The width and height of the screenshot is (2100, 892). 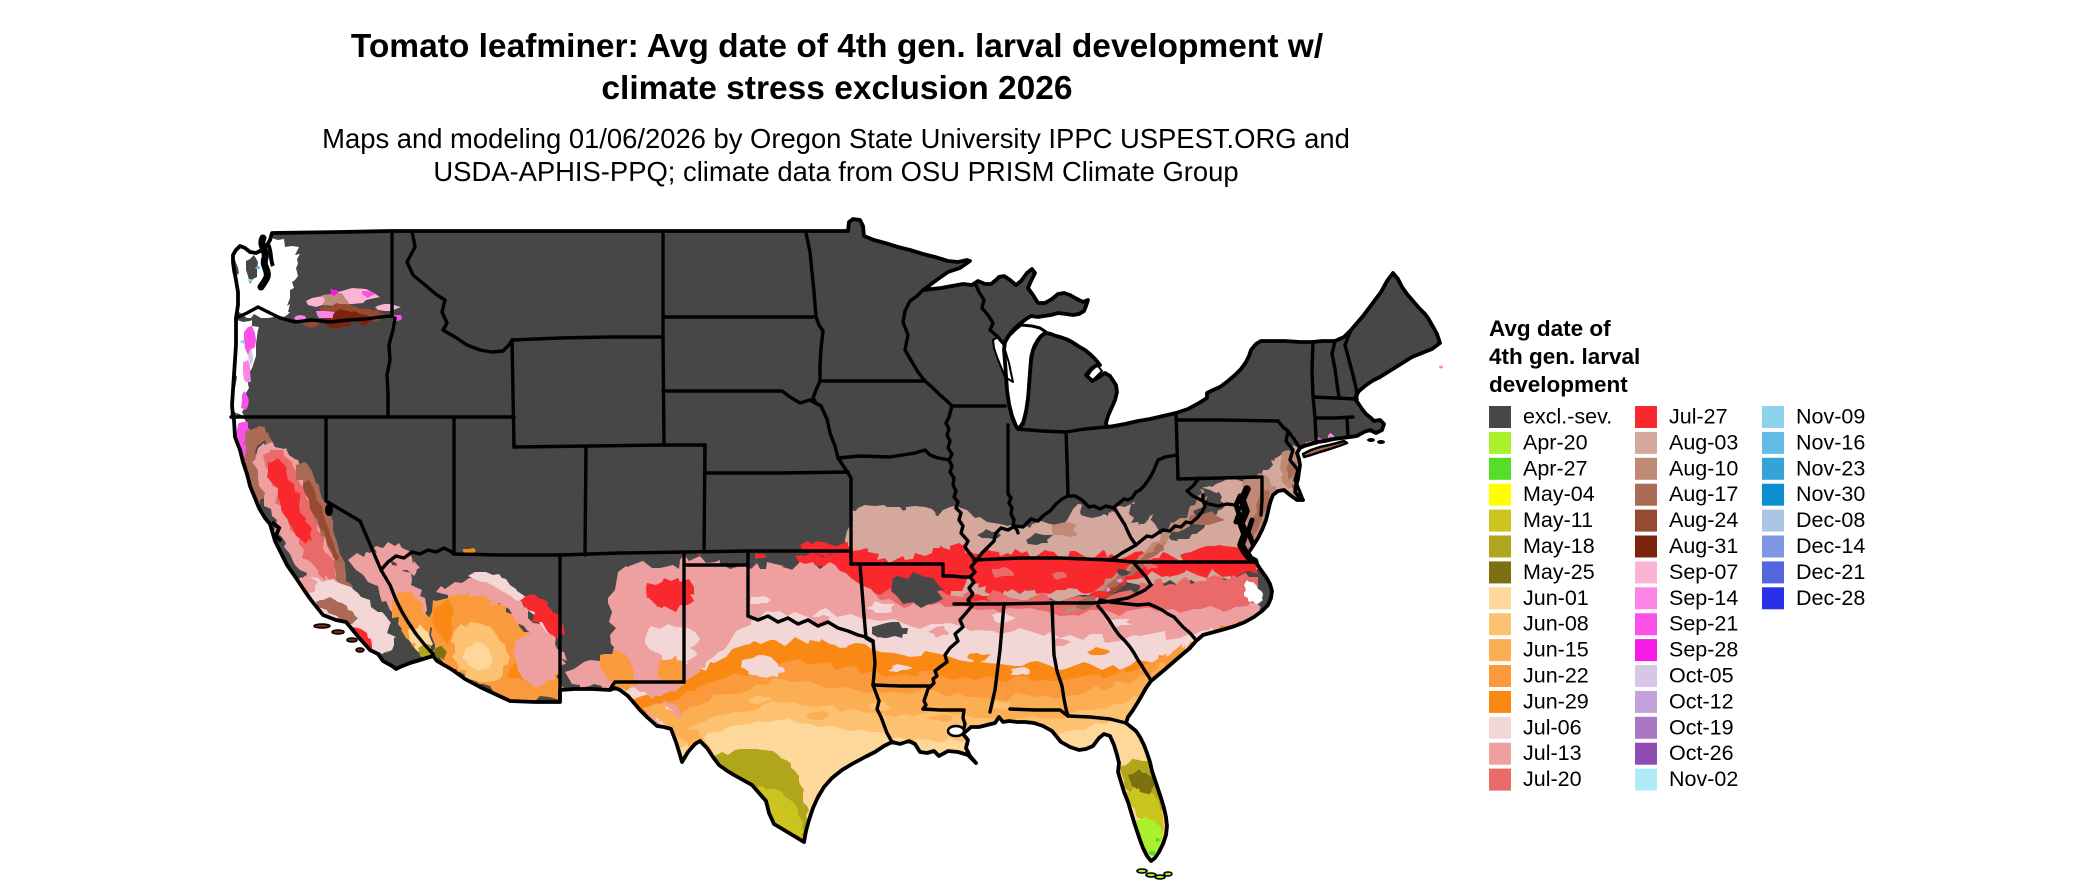 I want to click on svg-text: Nov-30, so click(x=1830, y=494).